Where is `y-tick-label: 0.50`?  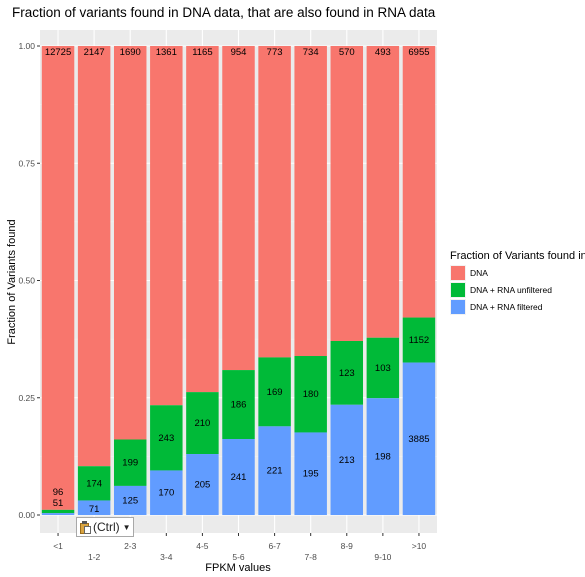
y-tick-label: 0.50 is located at coordinates (26, 281).